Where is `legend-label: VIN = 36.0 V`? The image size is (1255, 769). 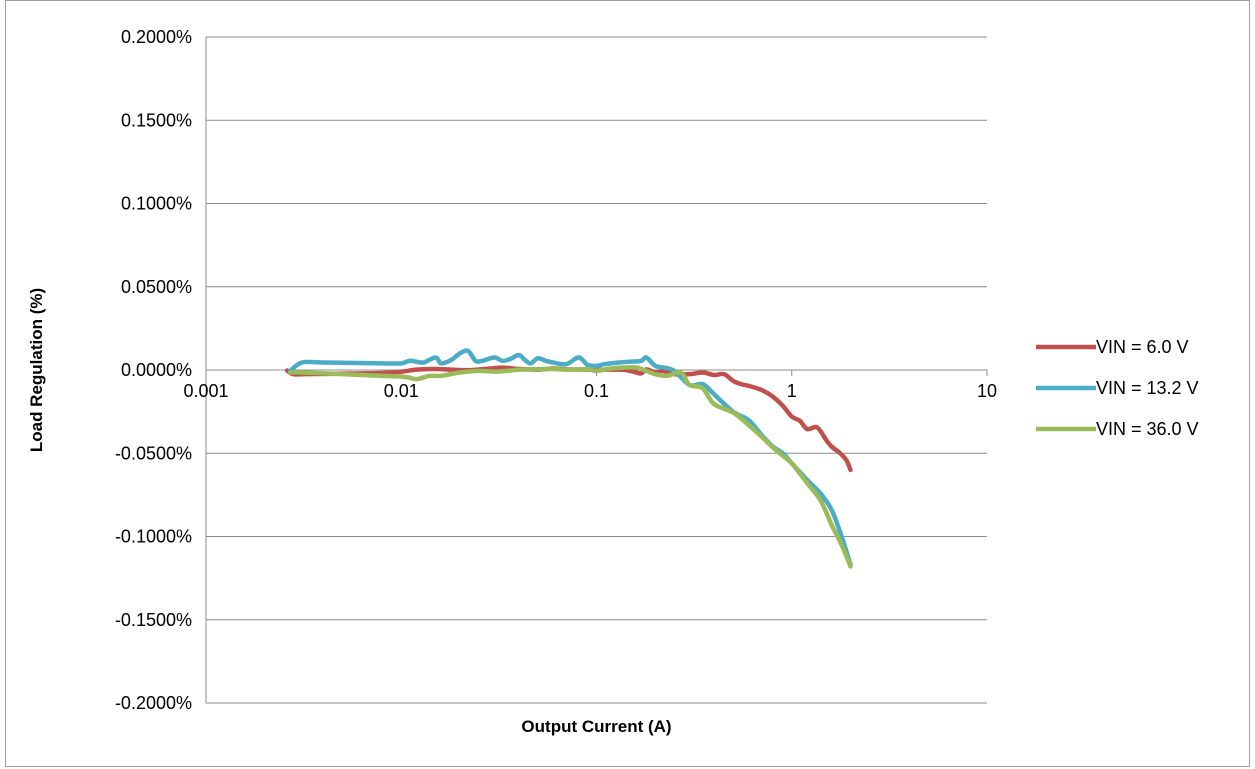
legend-label: VIN = 36.0 V is located at coordinates (1147, 429).